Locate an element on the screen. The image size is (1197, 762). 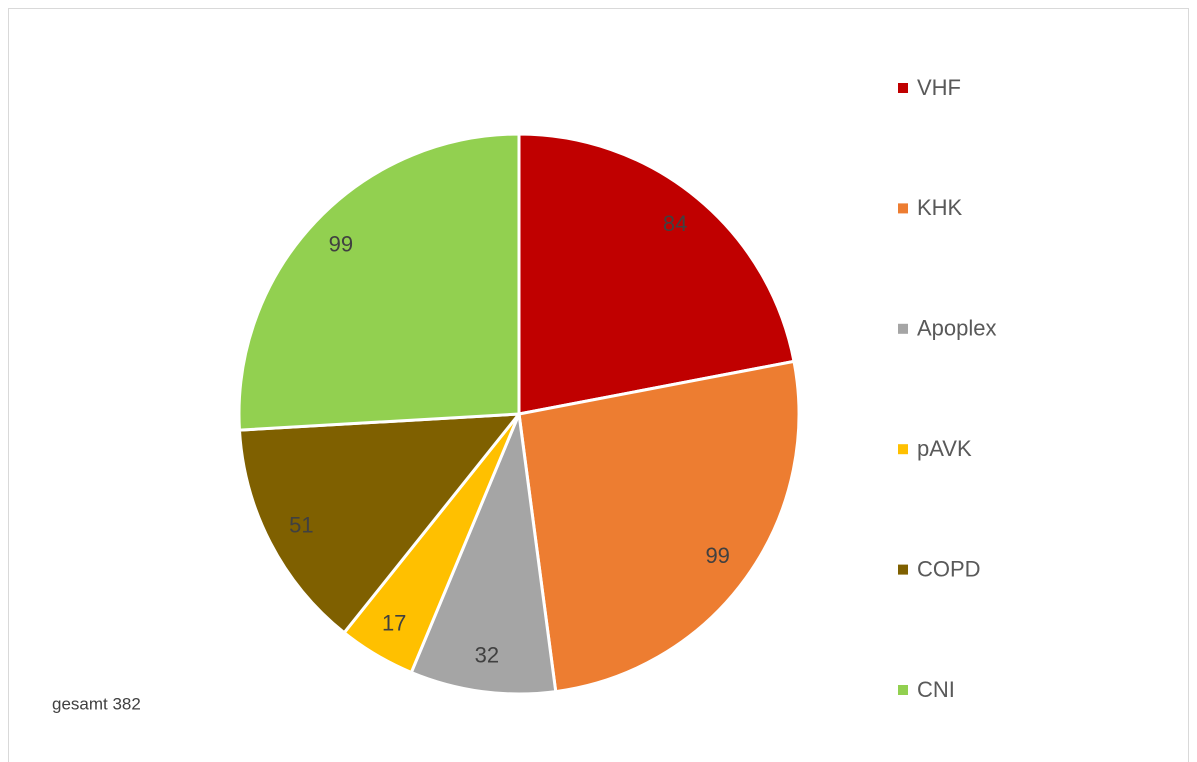
legend-label: Apoplex is located at coordinates (957, 328).